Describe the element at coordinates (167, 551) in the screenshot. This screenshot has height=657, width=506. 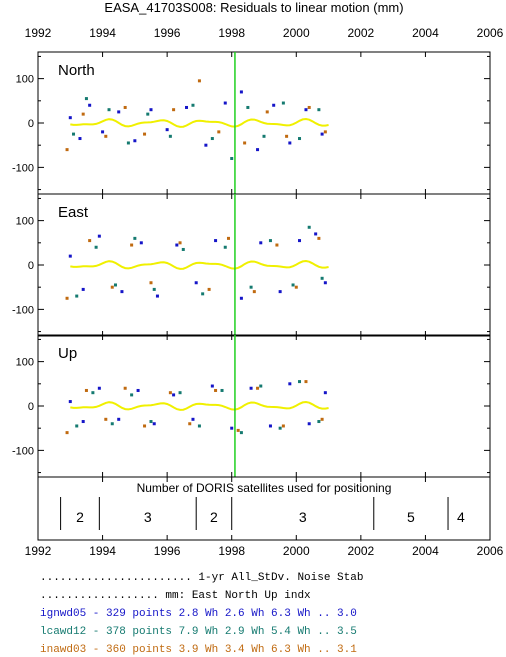
I see `bottom-tick-label-1996: 1996` at that location.